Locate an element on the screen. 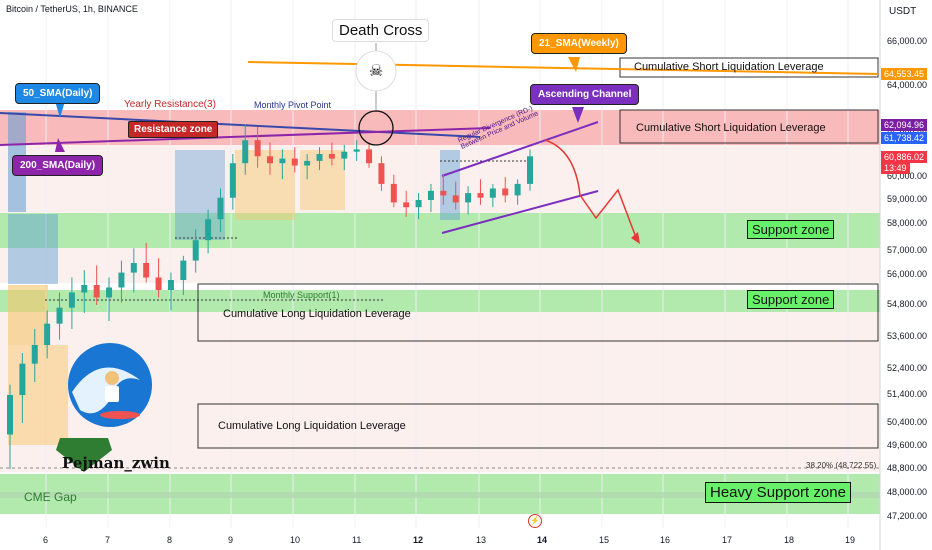 The height and width of the screenshot is (550, 932). sma200-pointer is located at coordinates (60, 145).